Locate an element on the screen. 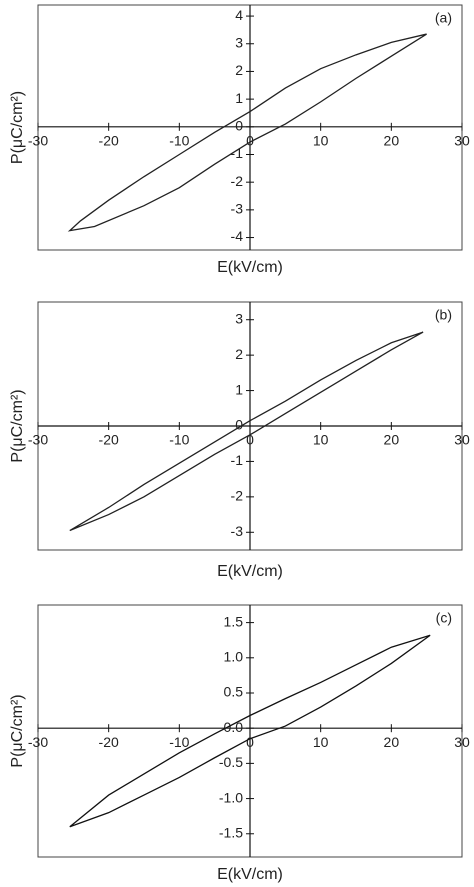 The width and height of the screenshot is (474, 887). y-tick-label: -0.5 is located at coordinates (231, 762).